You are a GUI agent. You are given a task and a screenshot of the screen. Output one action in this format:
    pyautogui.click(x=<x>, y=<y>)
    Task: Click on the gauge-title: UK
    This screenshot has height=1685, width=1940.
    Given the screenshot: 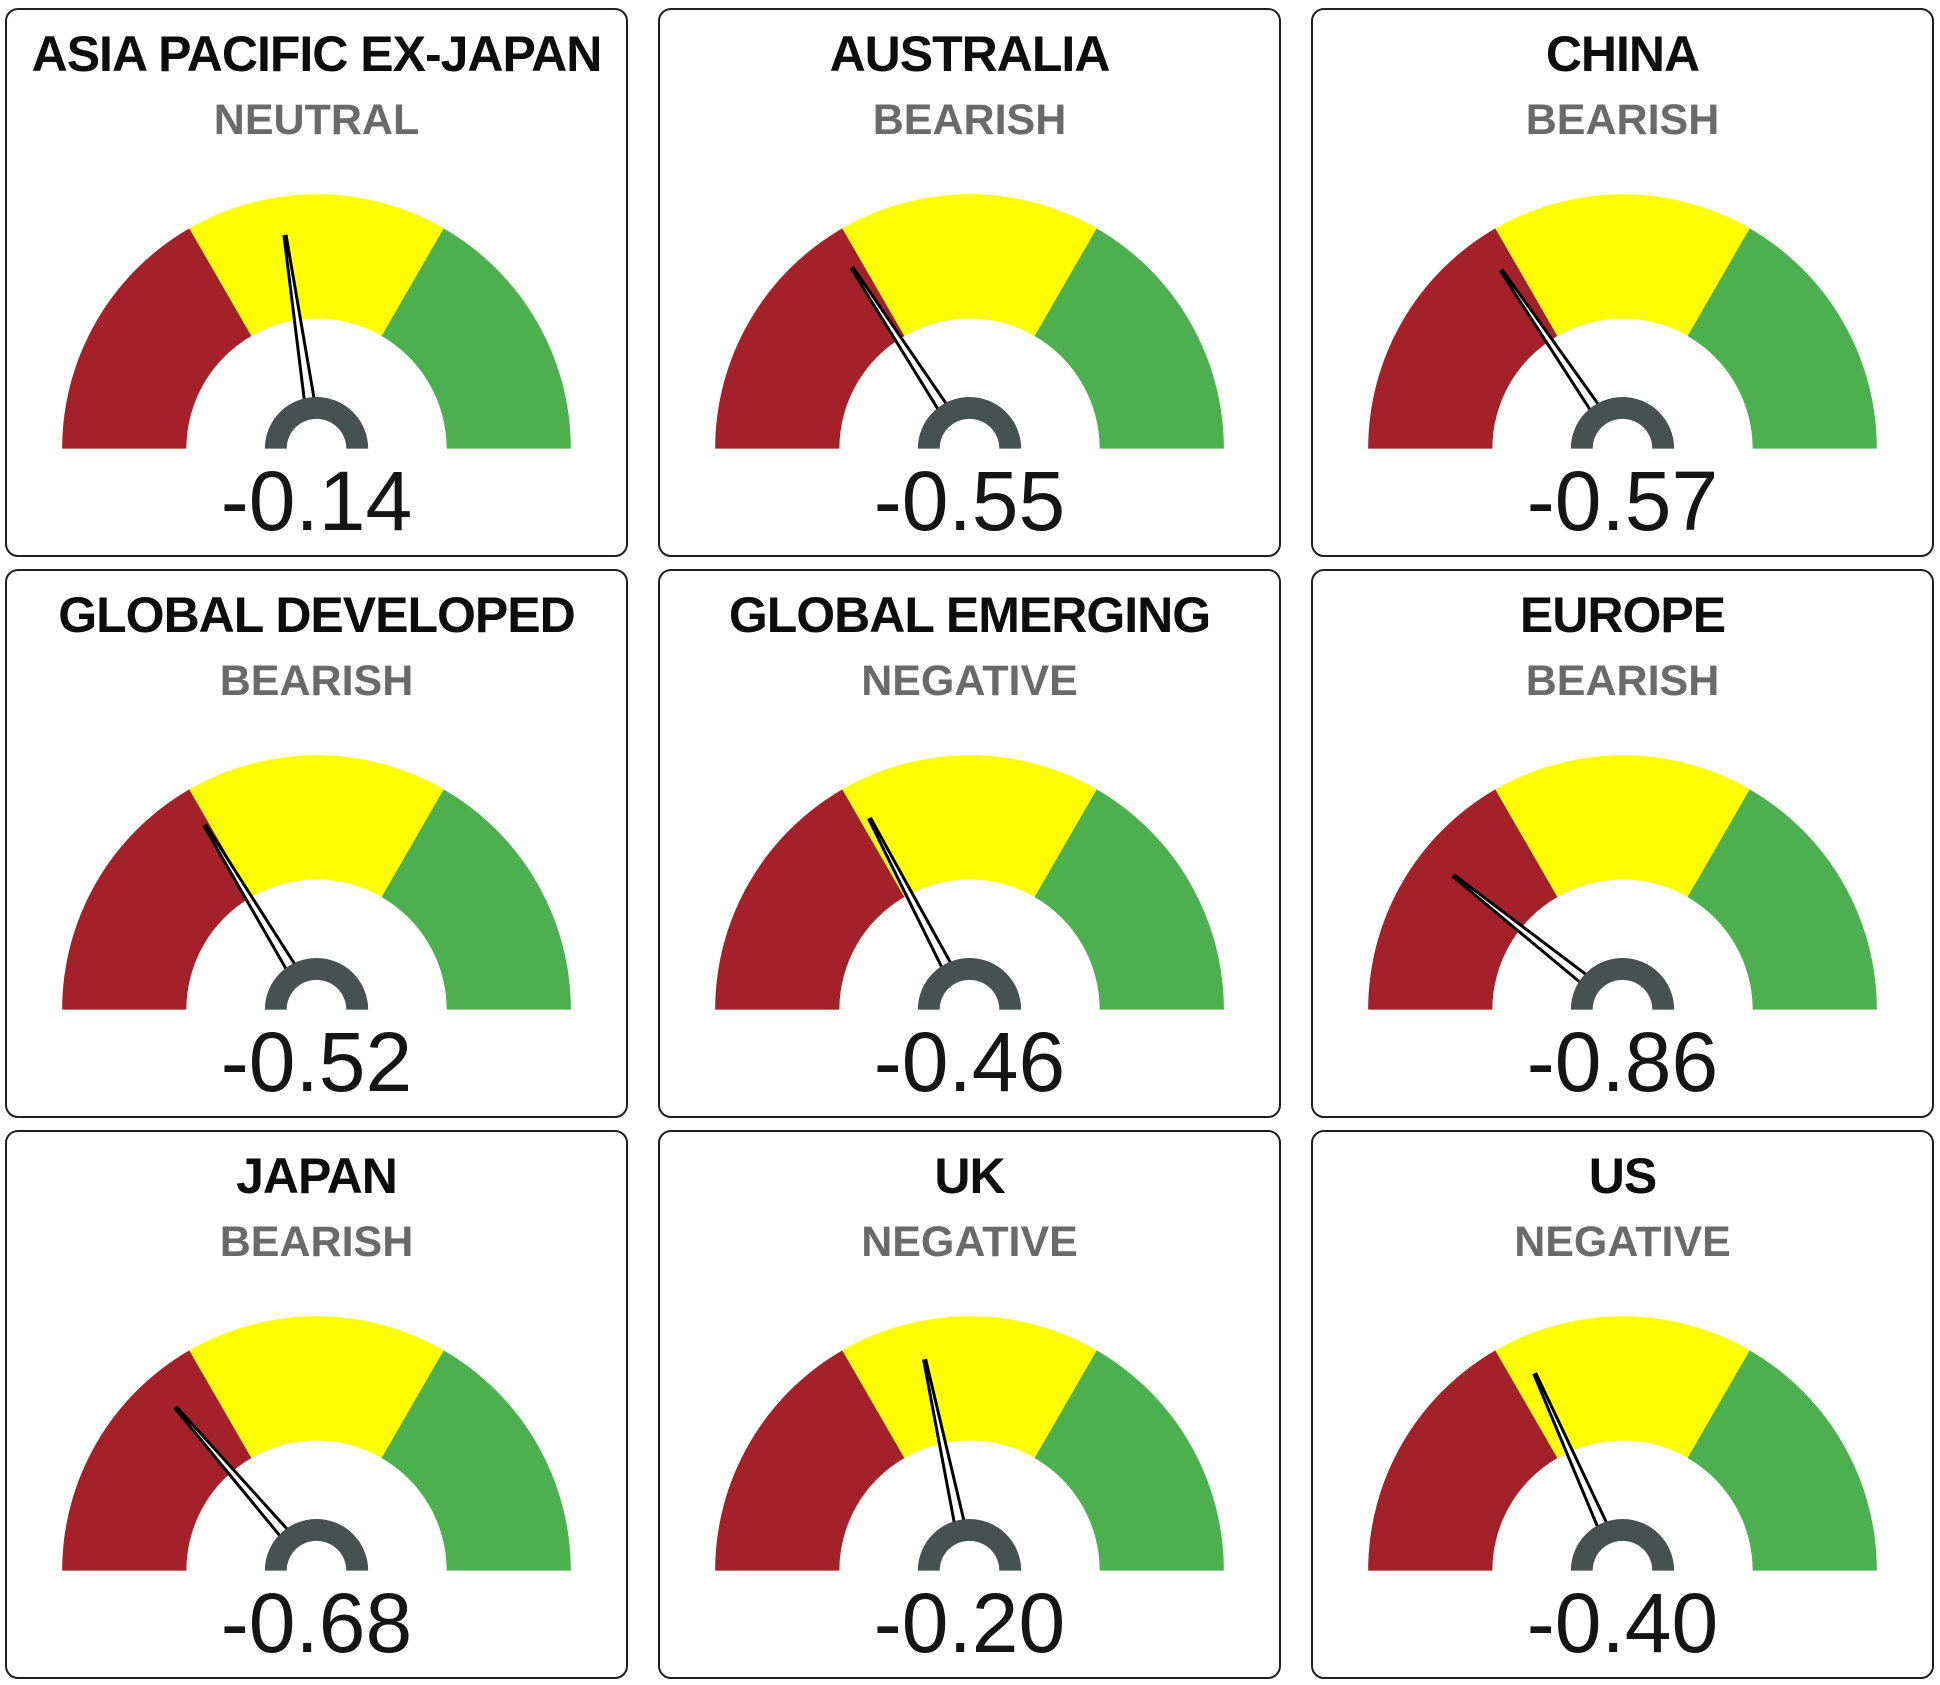 What is the action you would take?
    pyautogui.click(x=969, y=1176)
    